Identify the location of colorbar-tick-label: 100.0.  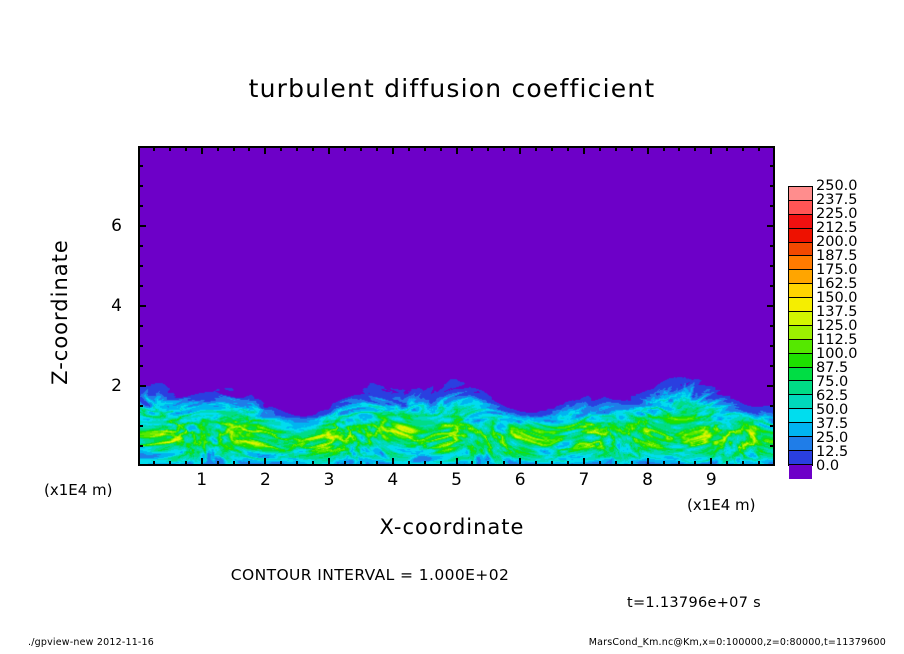
(837, 354).